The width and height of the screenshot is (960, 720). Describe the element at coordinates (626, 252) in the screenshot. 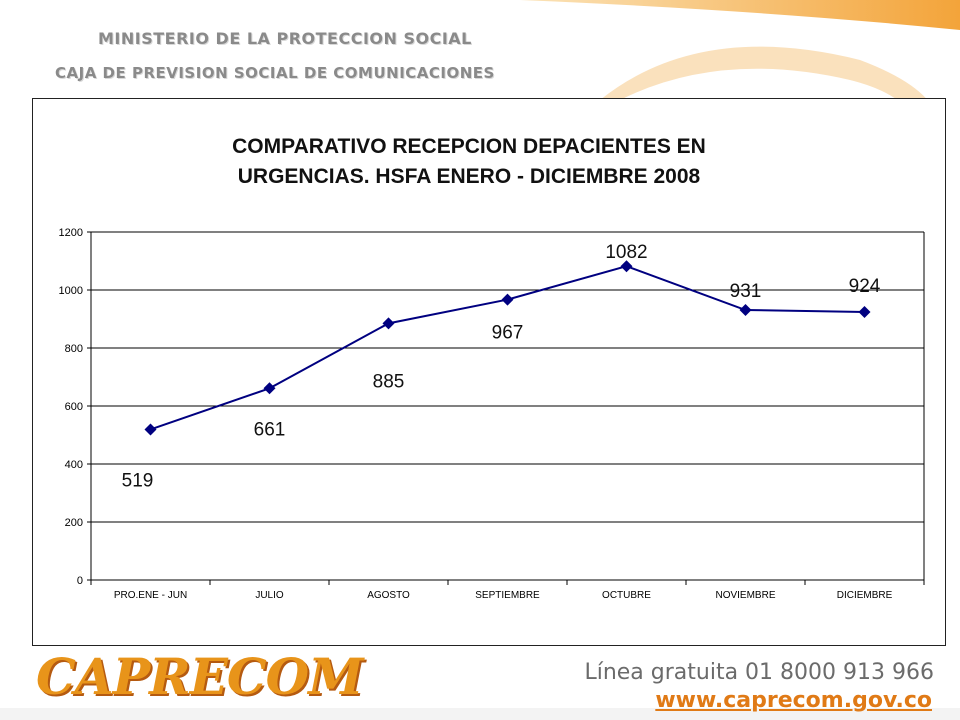

I see `data-label: 1082` at that location.